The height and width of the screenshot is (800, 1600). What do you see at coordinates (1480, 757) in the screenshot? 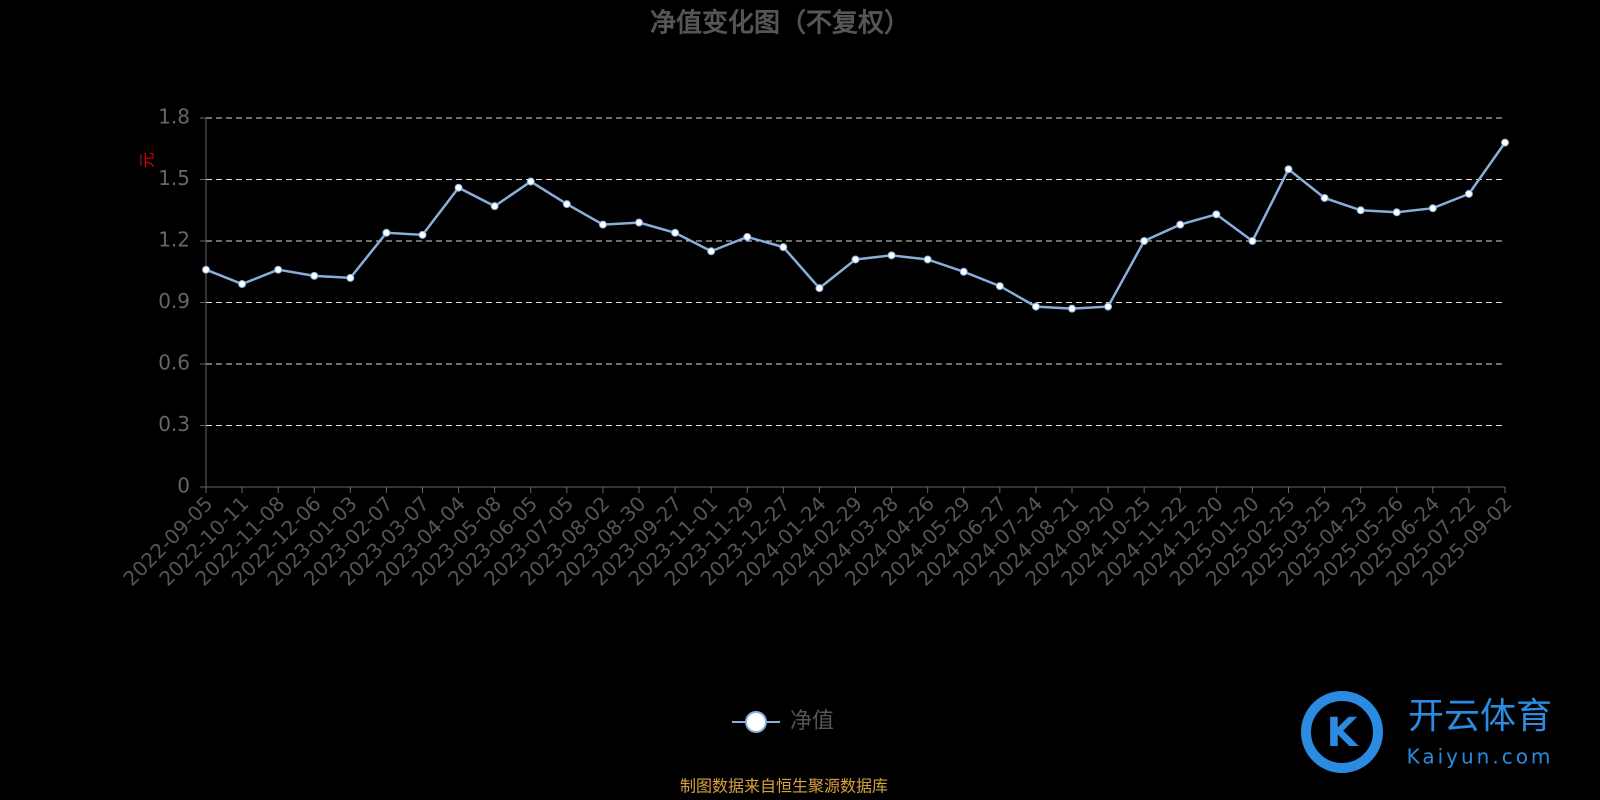
I see `watermark-url: Kaiyun.com` at bounding box center [1480, 757].